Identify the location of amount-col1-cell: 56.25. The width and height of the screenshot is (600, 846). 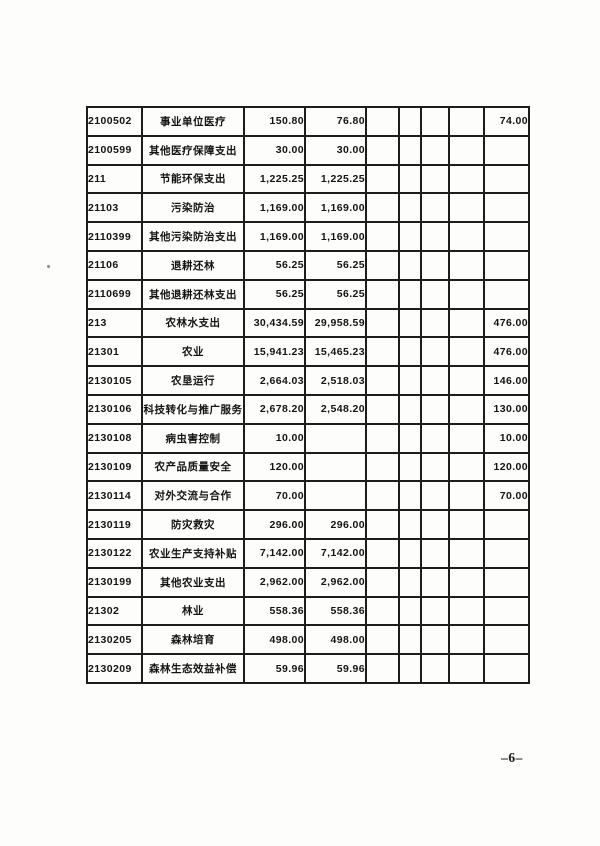
(274, 265).